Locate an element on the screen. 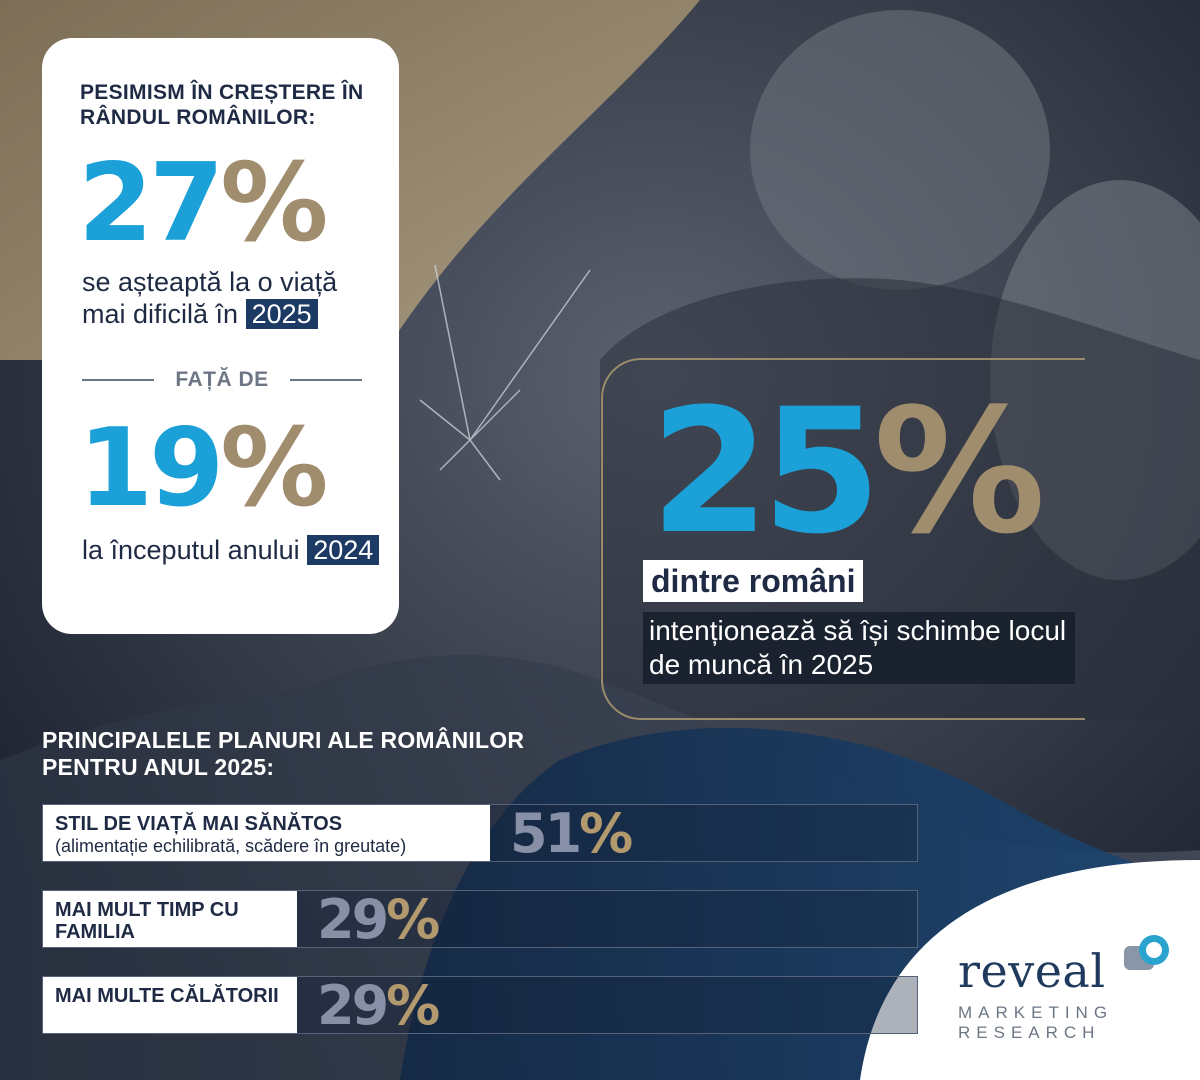 This screenshot has width=1200, height=1080. divider-line-right is located at coordinates (326, 380).